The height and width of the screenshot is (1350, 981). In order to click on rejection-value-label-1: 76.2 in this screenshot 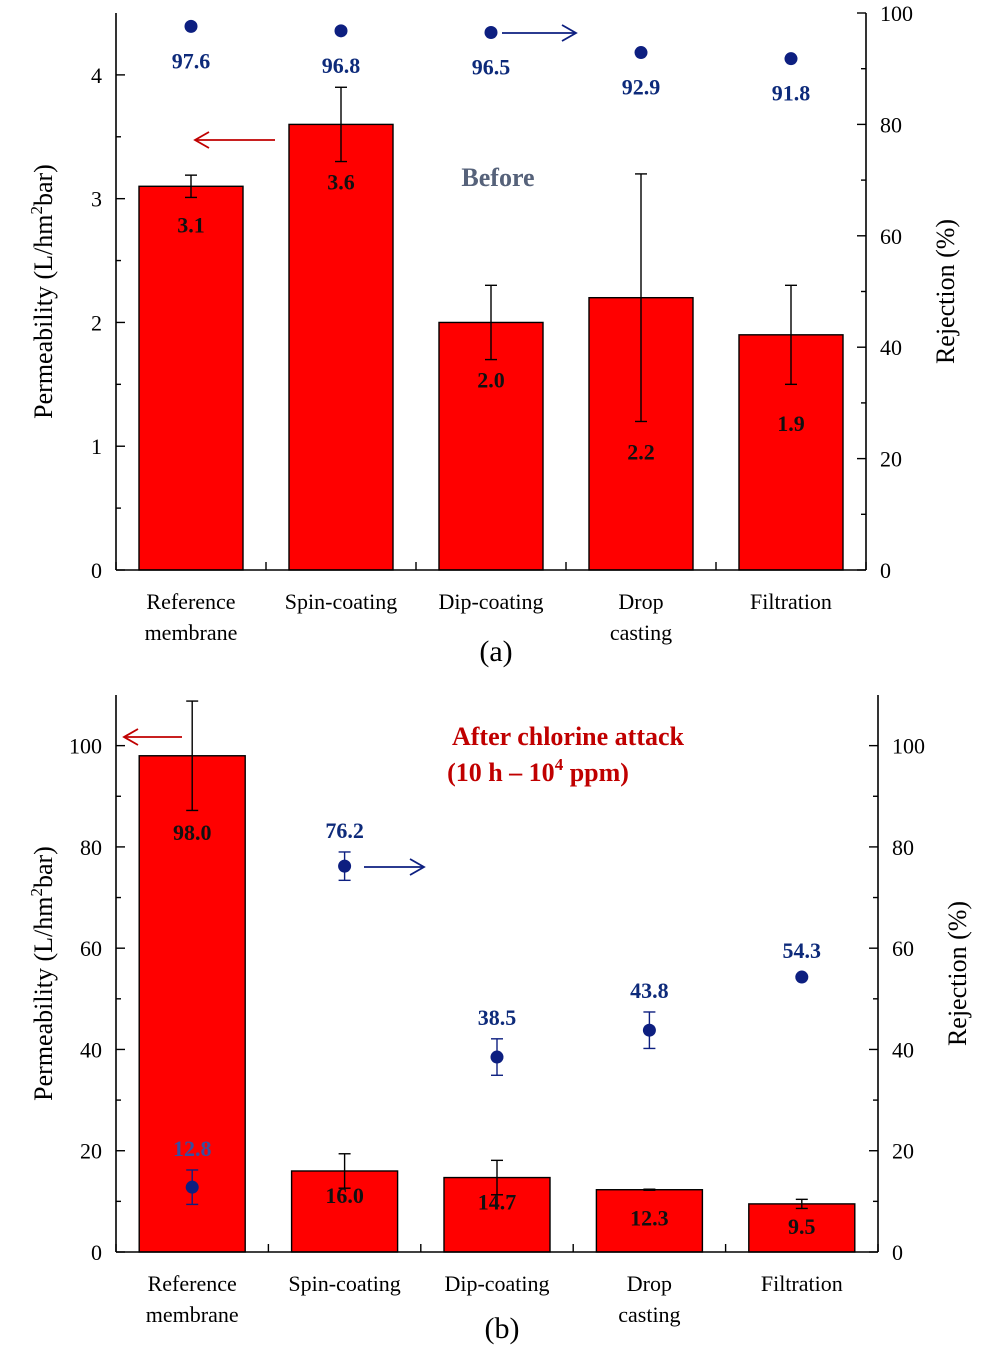, I will do `click(344, 830)`.